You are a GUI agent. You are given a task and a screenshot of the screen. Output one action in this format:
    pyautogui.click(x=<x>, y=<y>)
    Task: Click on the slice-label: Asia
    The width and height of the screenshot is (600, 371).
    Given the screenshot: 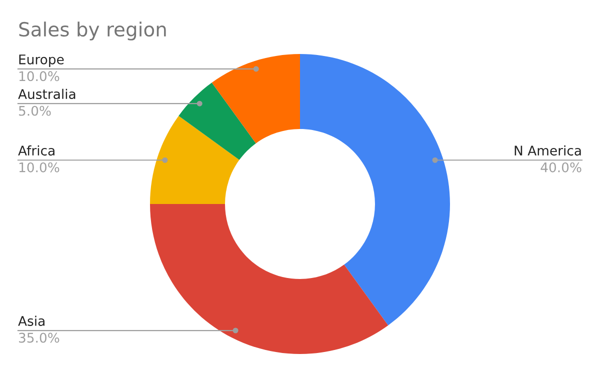 What is the action you would take?
    pyautogui.click(x=31, y=321)
    